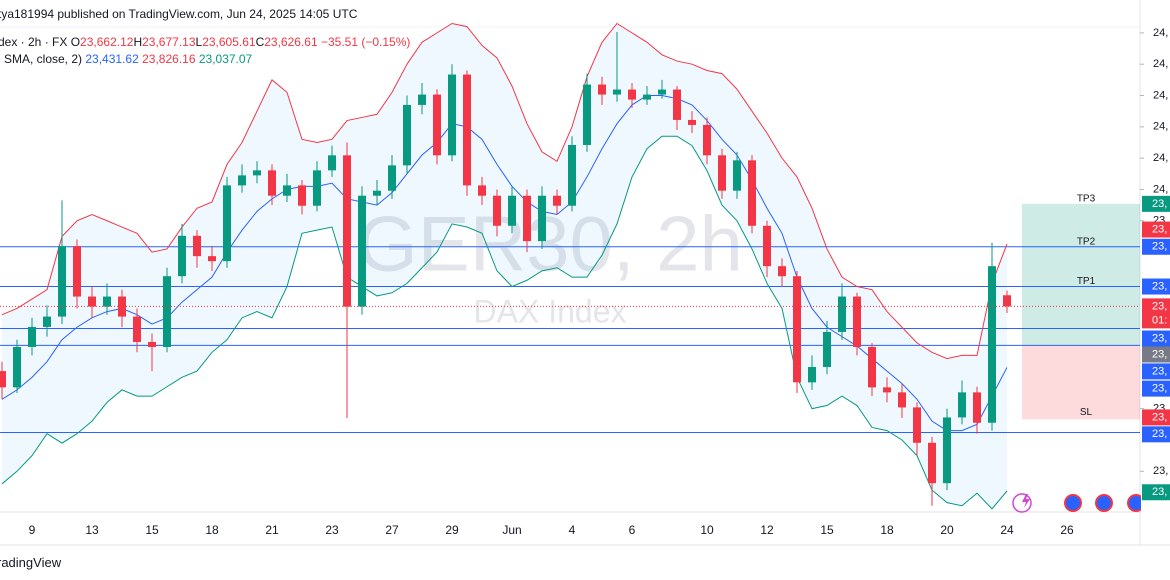 This screenshot has width=1170, height=580. Describe the element at coordinates (169, 59) in the screenshot. I see `indicator-value: 23,826.16` at that location.